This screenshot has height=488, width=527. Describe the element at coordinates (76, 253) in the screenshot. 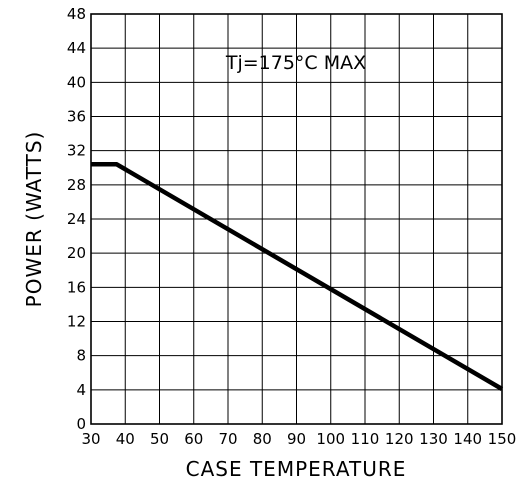

I see `y-tick-label: 20` at that location.